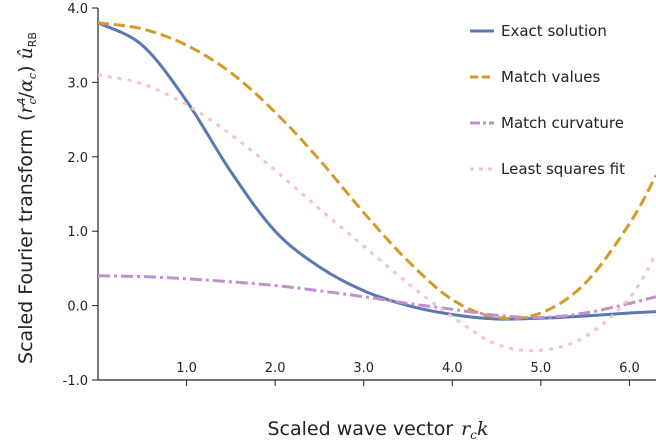 The width and height of the screenshot is (656, 446). What do you see at coordinates (77, 83) in the screenshot?
I see `y-tick-label: 3.0` at bounding box center [77, 83].